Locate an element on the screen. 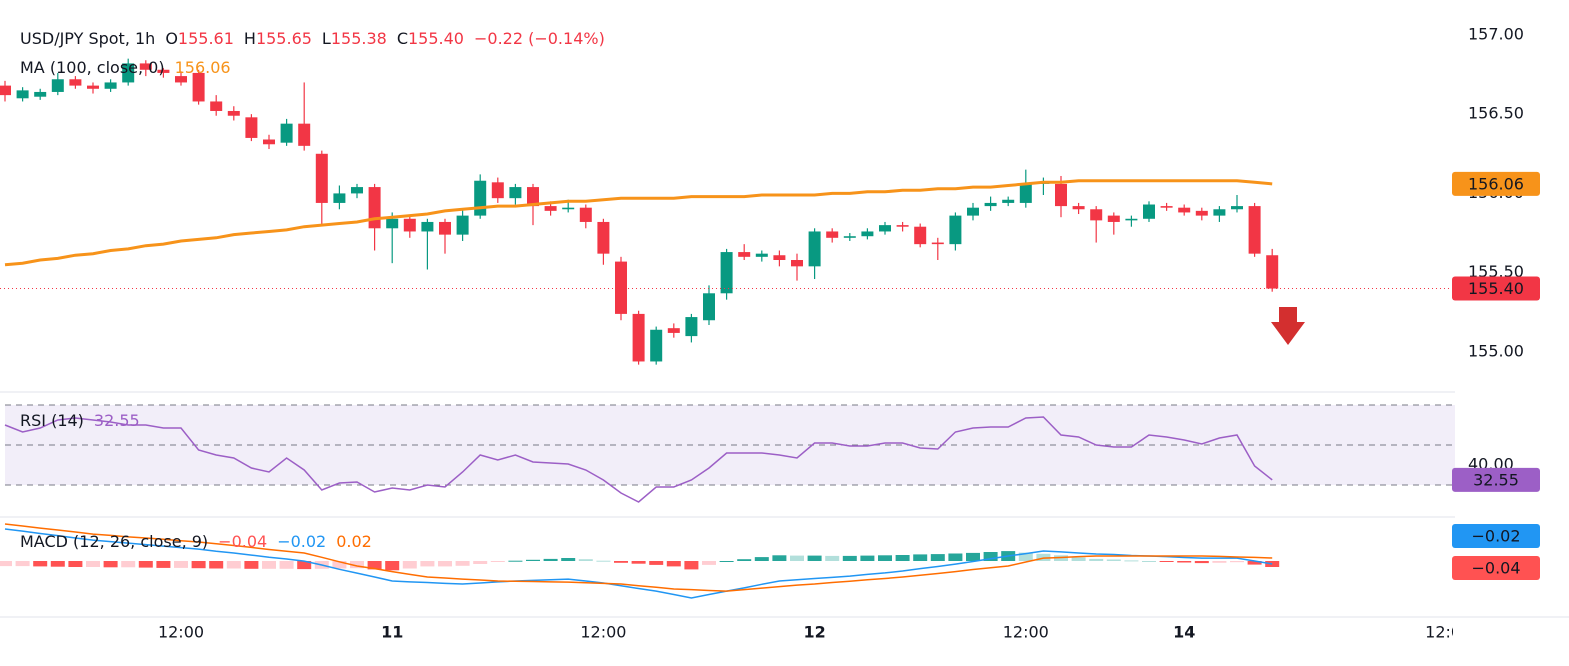 This screenshot has height=666, width=1569. legend-value: 155.38 is located at coordinates (359, 38).